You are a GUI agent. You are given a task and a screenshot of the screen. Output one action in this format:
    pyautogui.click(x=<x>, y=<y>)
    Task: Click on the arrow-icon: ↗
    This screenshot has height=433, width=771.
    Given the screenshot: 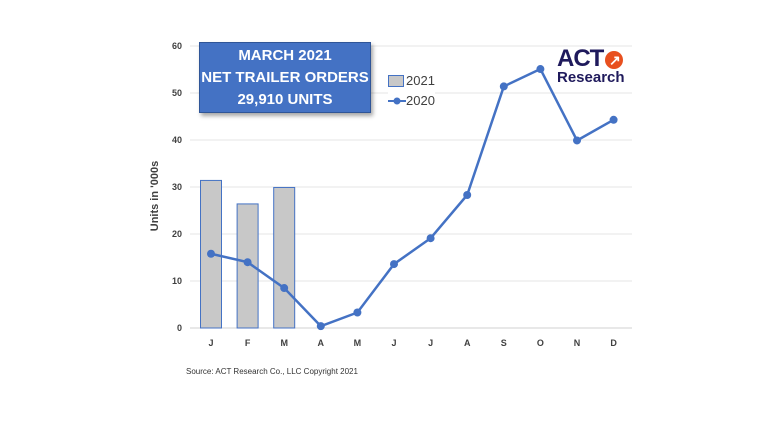 What is the action you would take?
    pyautogui.click(x=614, y=59)
    